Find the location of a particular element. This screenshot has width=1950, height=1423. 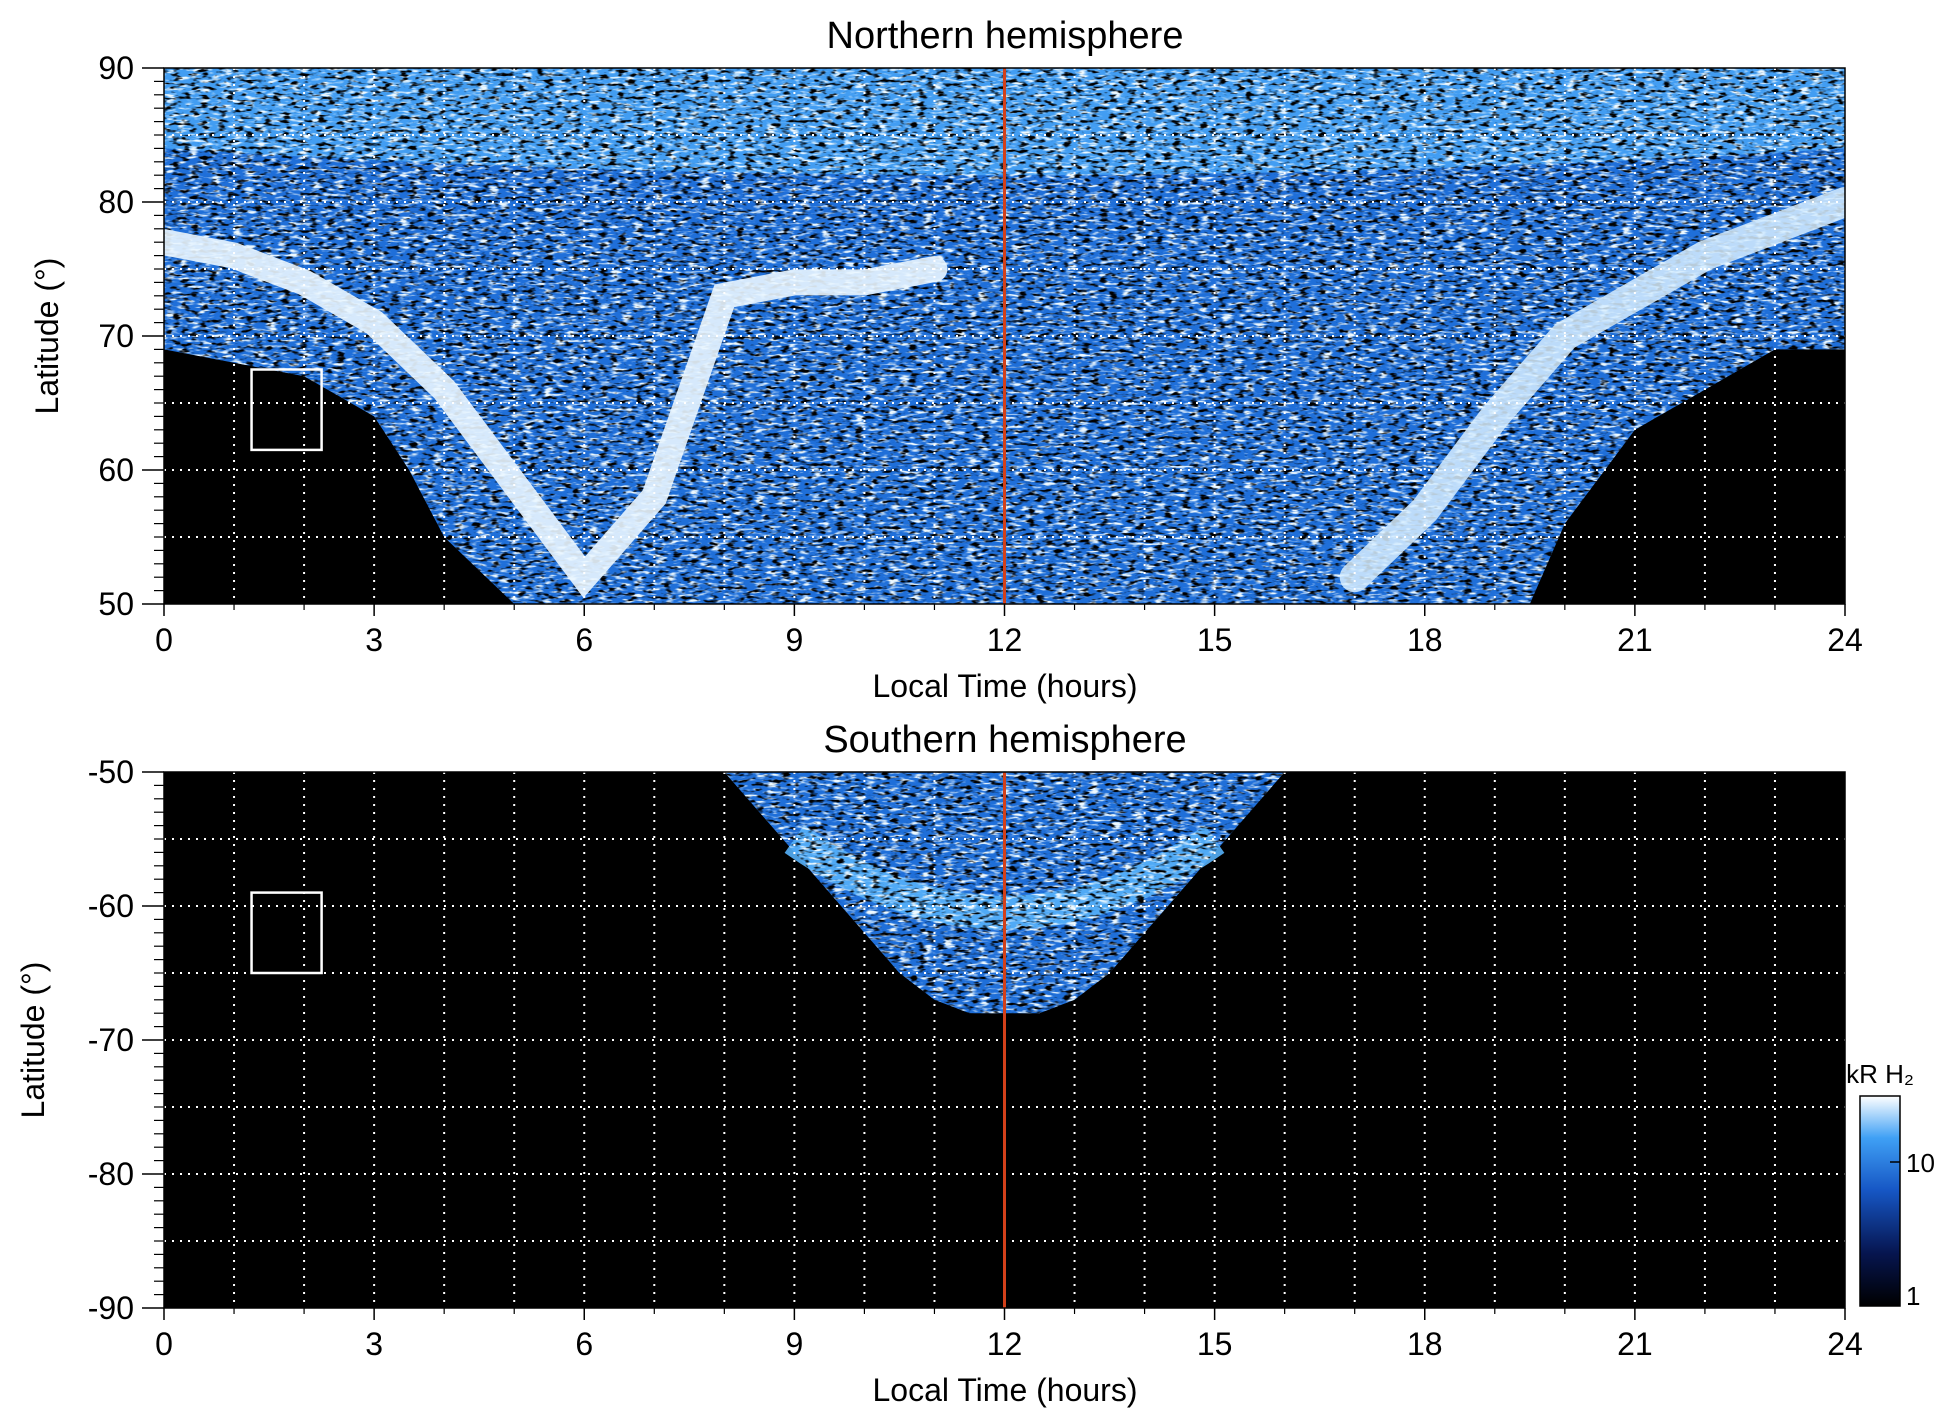

north-bright-oval-dawn is located at coordinates (556, 413).